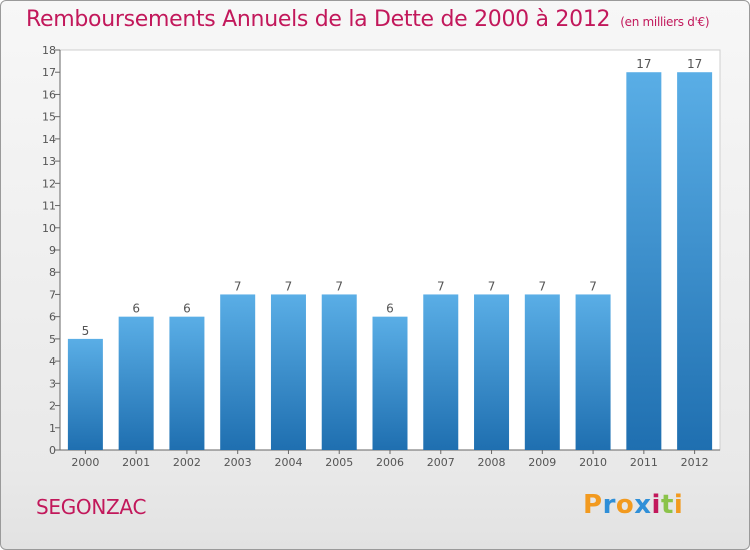 The width and height of the screenshot is (750, 550). I want to click on proxiti-logo: Proxiti, so click(633, 505).